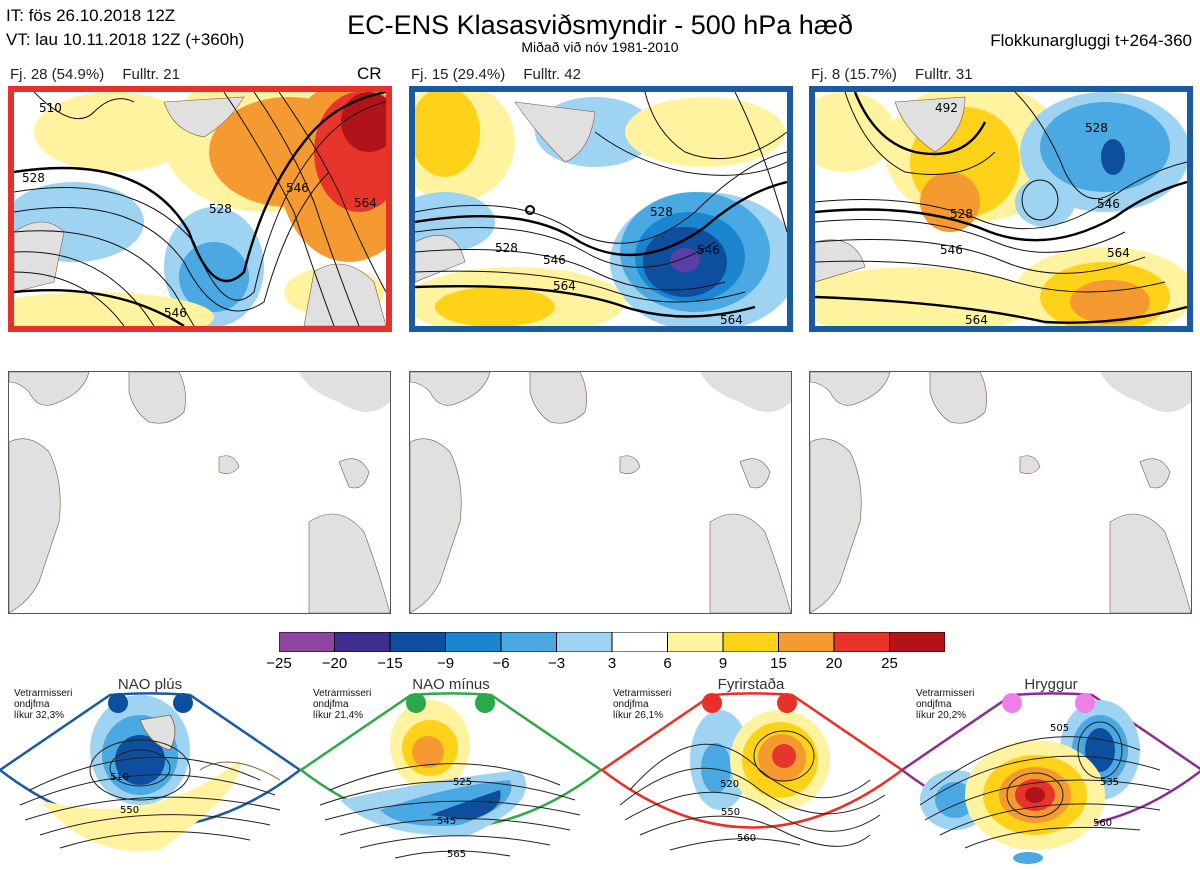  Describe the element at coordinates (501, 663) in the screenshot. I see `colorbar-tick-label: −6` at that location.